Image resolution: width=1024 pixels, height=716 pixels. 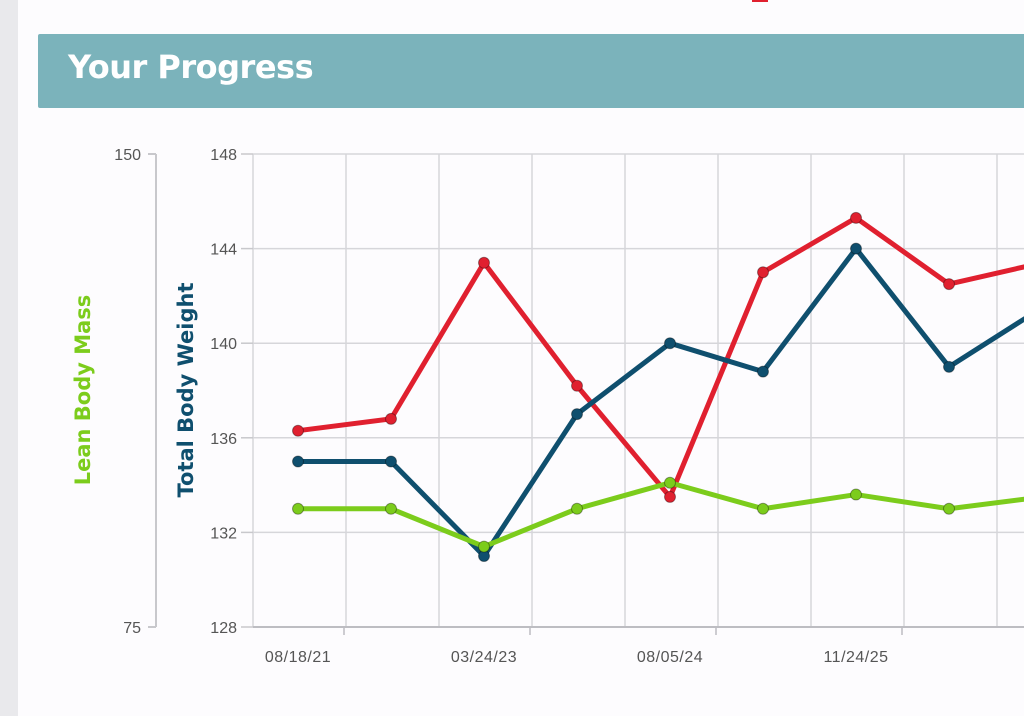 What do you see at coordinates (83, 390) in the screenshot?
I see `lean-body-mass-axis-title: Lean Body Mass` at bounding box center [83, 390].